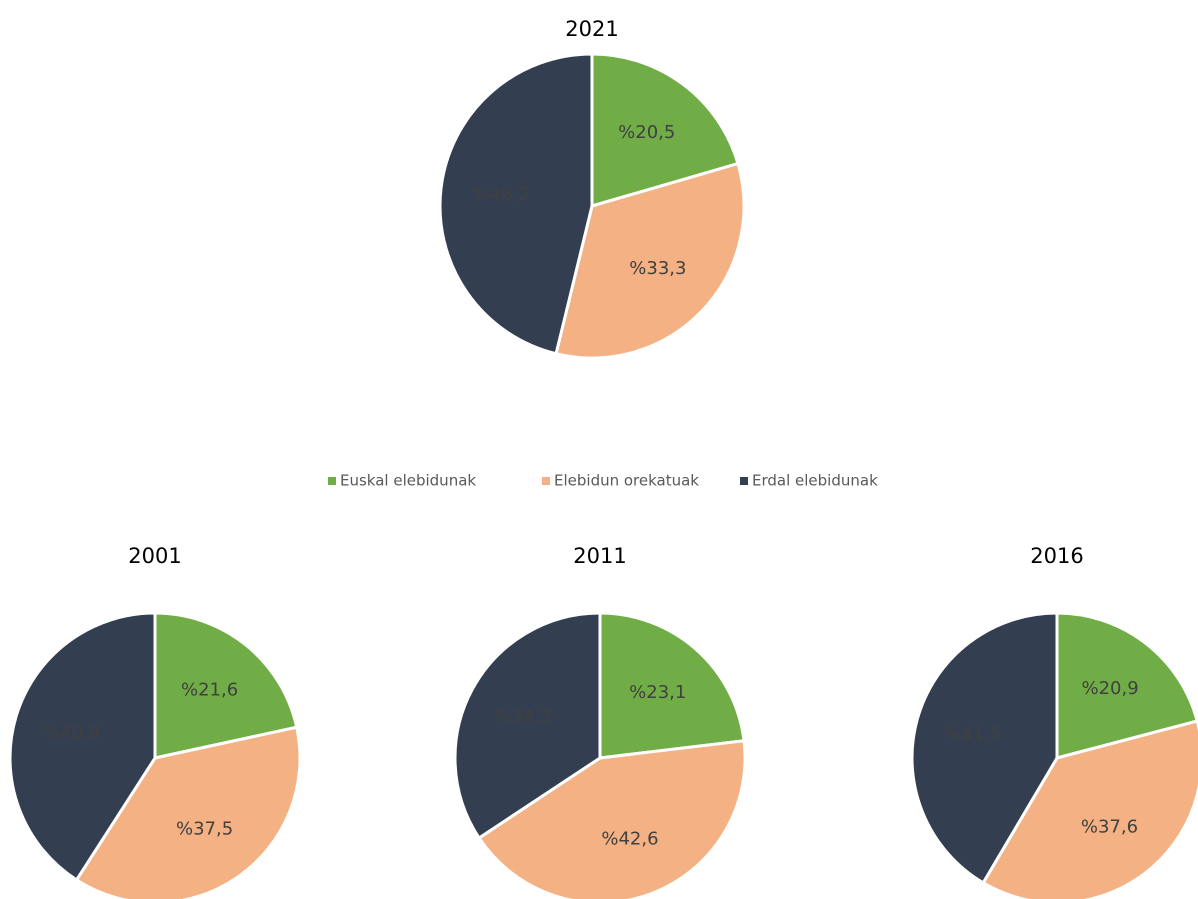  I want to click on data-label: %41,5, so click(972, 734).